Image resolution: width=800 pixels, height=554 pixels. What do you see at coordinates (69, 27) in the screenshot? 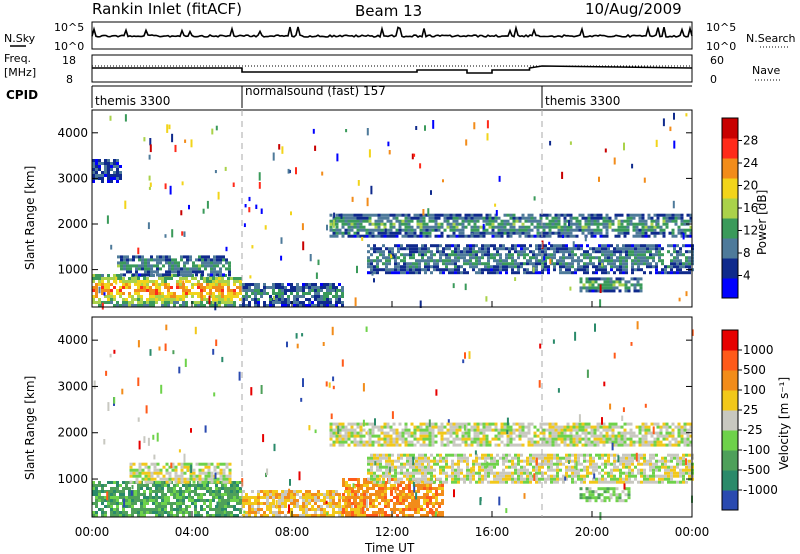
I see `nsky-tick-top: 10^5` at bounding box center [69, 27].